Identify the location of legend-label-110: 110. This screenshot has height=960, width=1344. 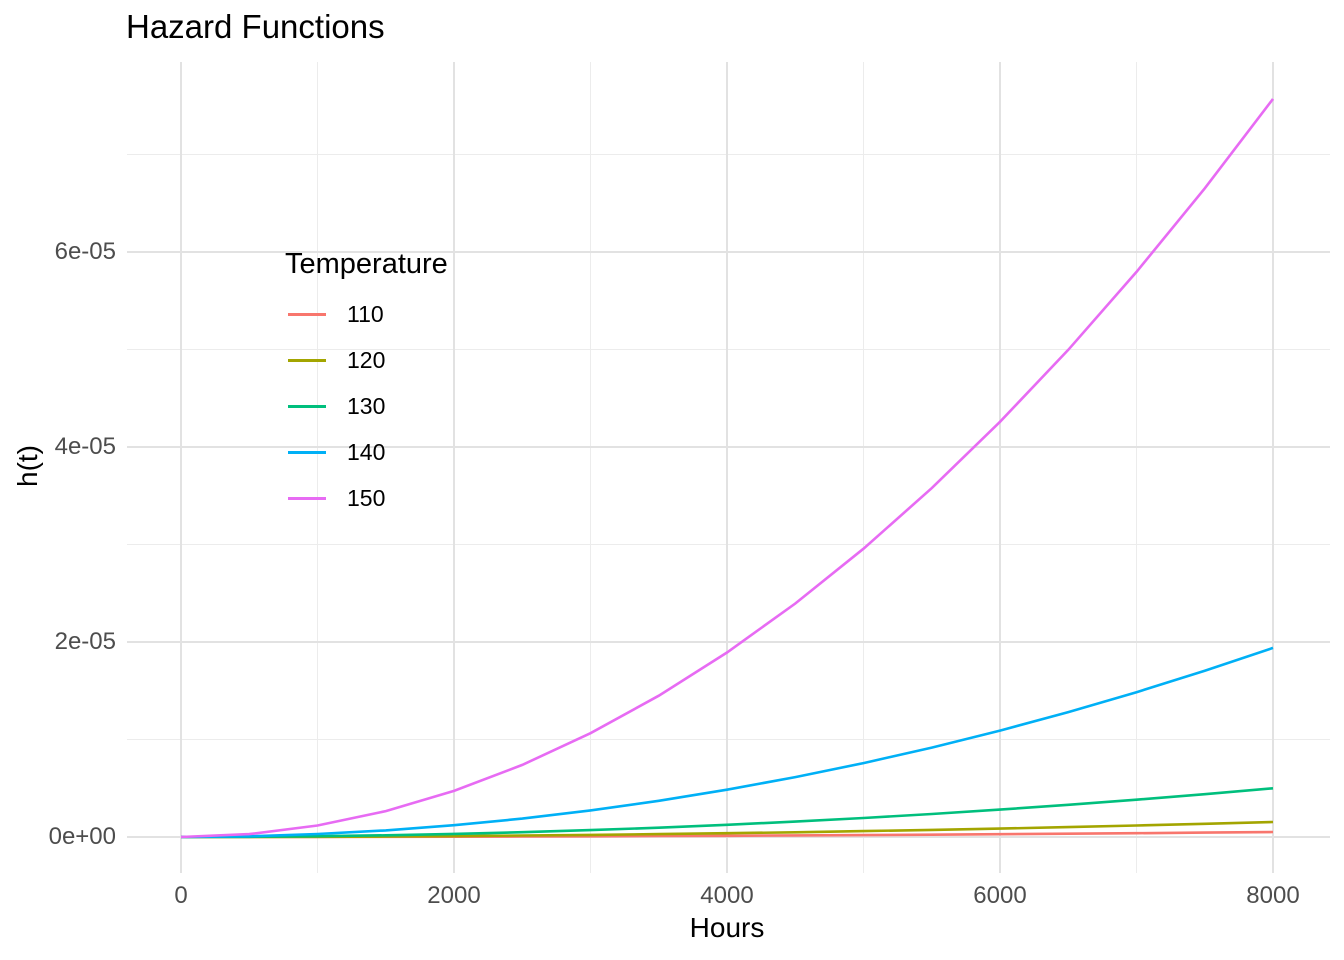
(365, 313).